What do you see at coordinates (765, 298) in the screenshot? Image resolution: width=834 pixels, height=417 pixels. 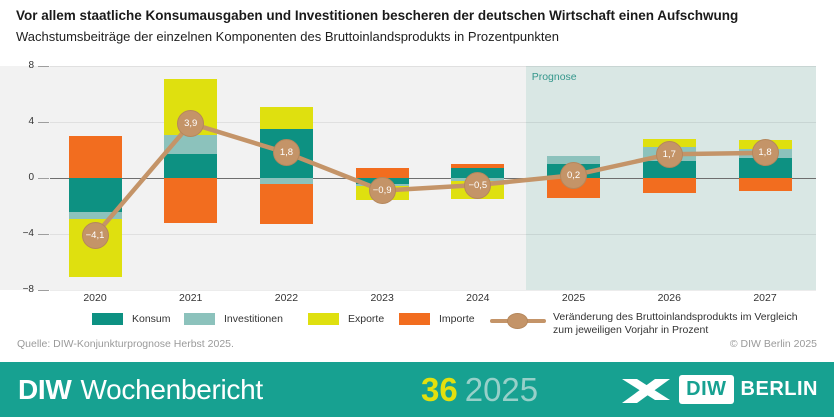 I see `x-axis-label-2027: 2027` at bounding box center [765, 298].